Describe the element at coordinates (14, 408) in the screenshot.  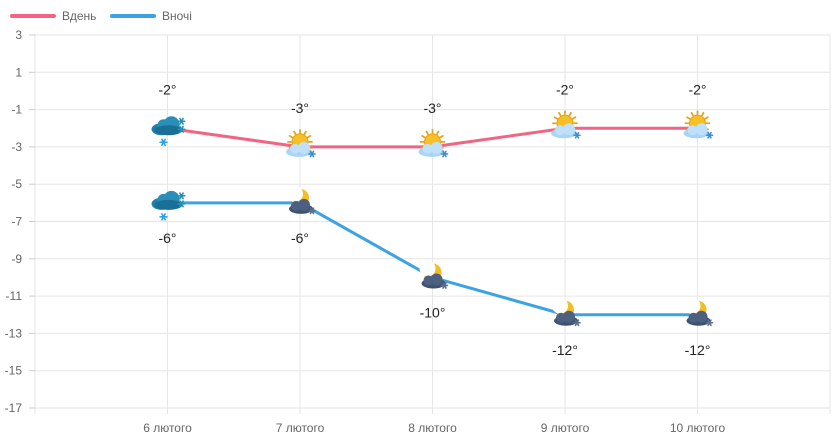
I see `y-tick-label: -17` at that location.